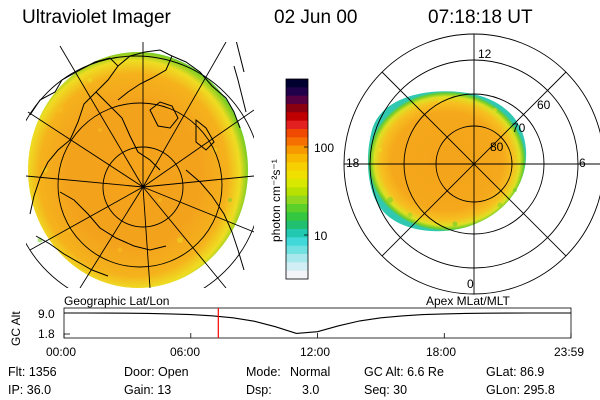 The image size is (600, 400). Describe the element at coordinates (276, 200) in the screenshot. I see `colorbar-unit-label: photon cm⁻²s⁻¹` at that location.